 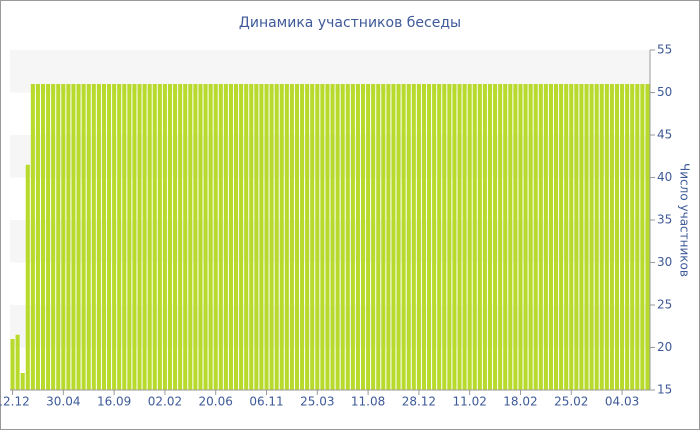 I want to click on x-tick-label: 02.02, so click(x=165, y=402).